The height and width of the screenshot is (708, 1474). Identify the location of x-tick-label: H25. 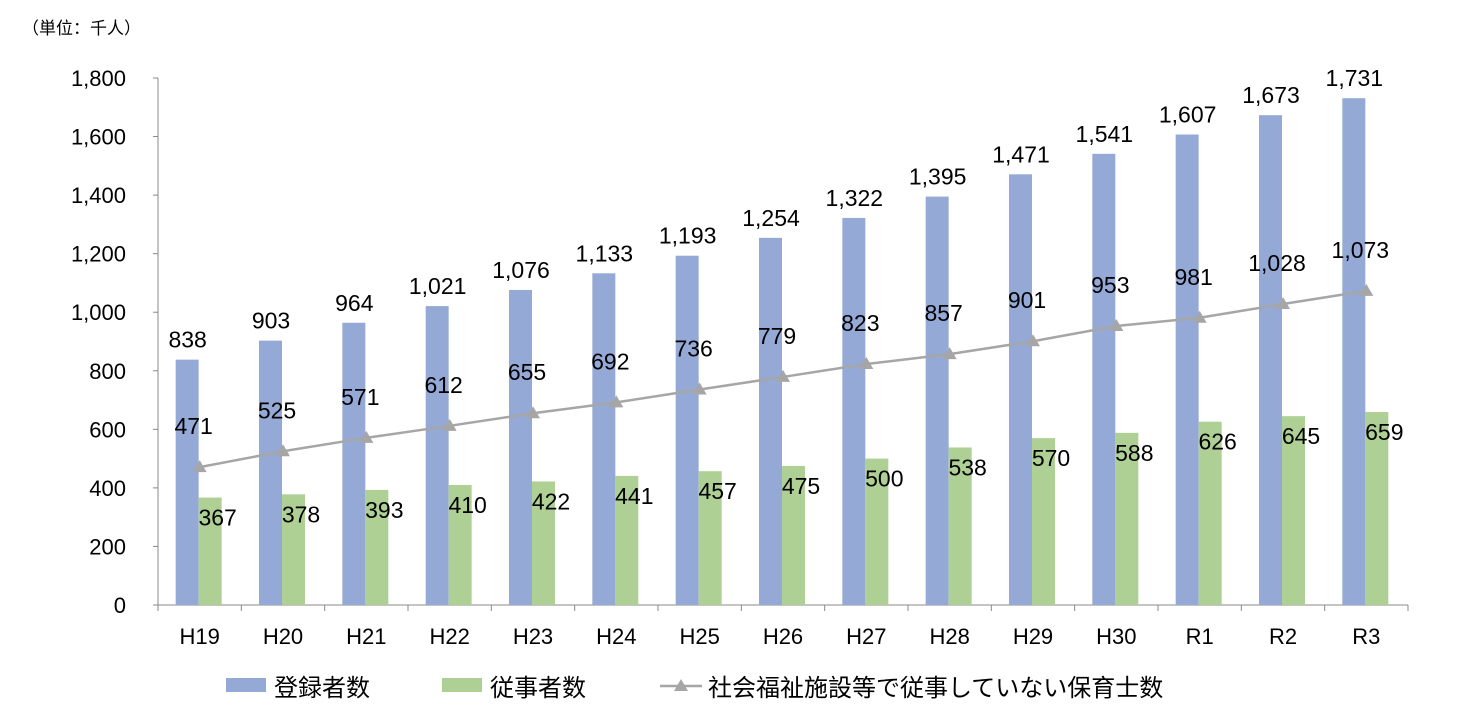
(699, 636).